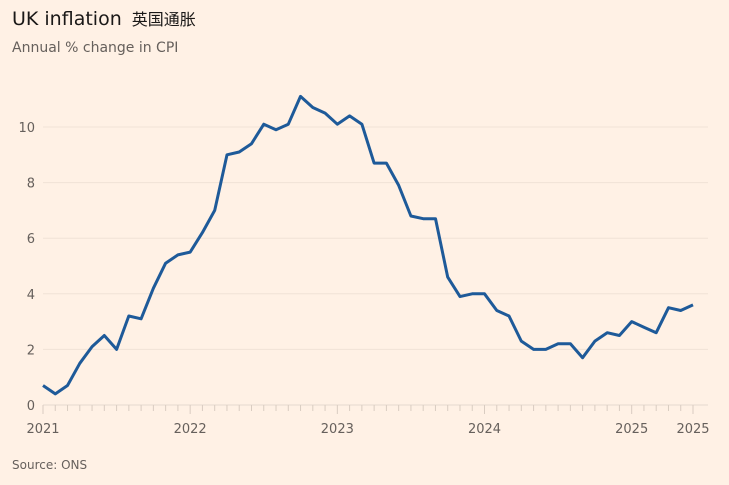 Image resolution: width=729 pixels, height=485 pixels. Describe the element at coordinates (31, 295) in the screenshot. I see `y-tick-label: 4` at that location.